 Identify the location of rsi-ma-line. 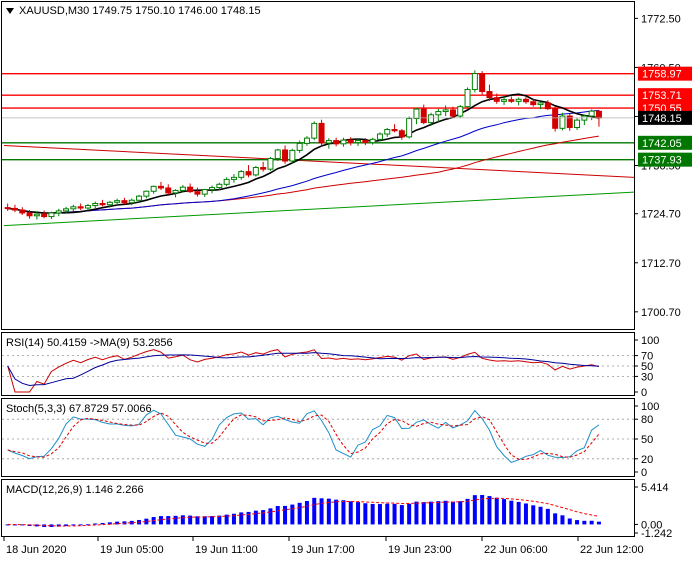
(303, 369).